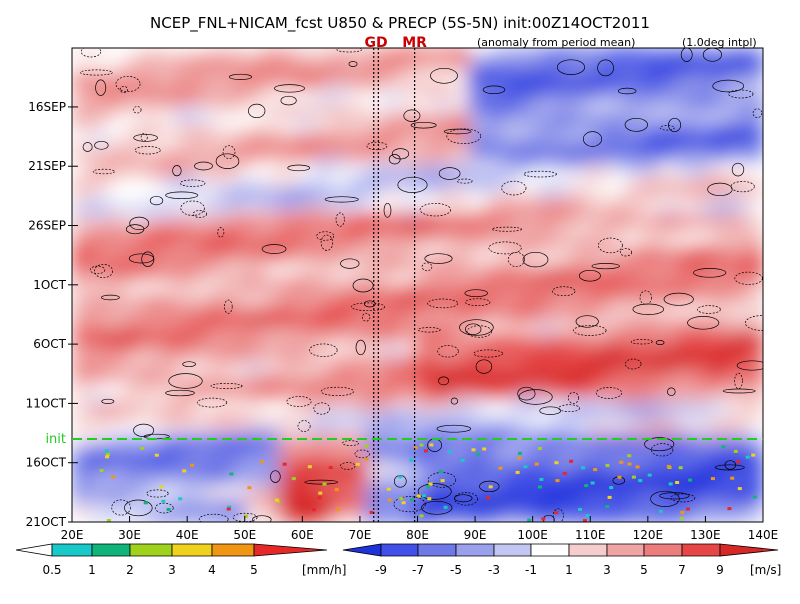 This screenshot has width=800, height=604. What do you see at coordinates (381, 570) in the screenshot?
I see `wind-colorbar-label: -9` at bounding box center [381, 570].